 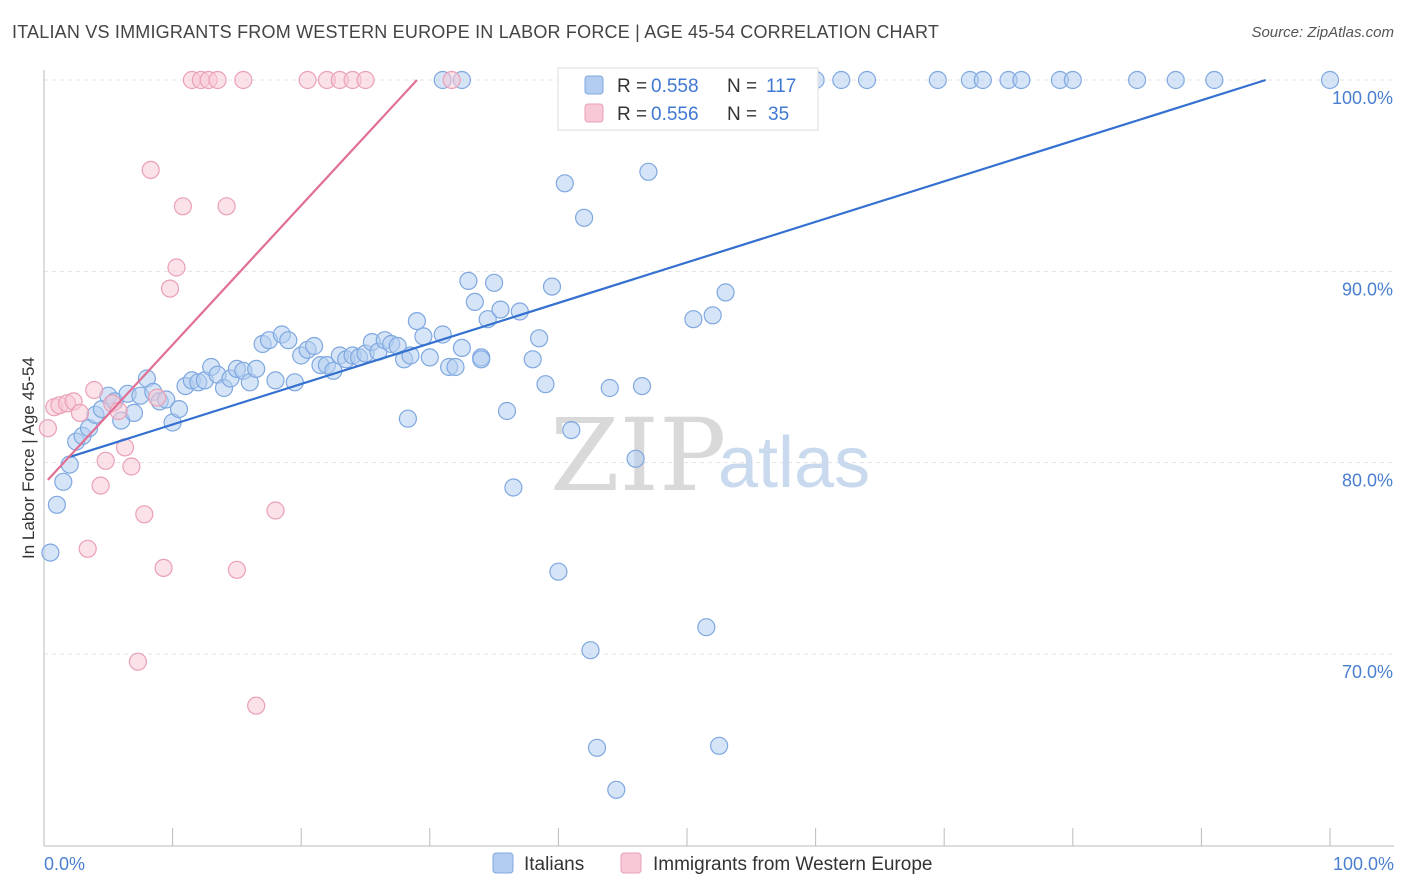 What do you see at coordinates (687, 837) in the screenshot?
I see `x-axis-ticks` at bounding box center [687, 837].